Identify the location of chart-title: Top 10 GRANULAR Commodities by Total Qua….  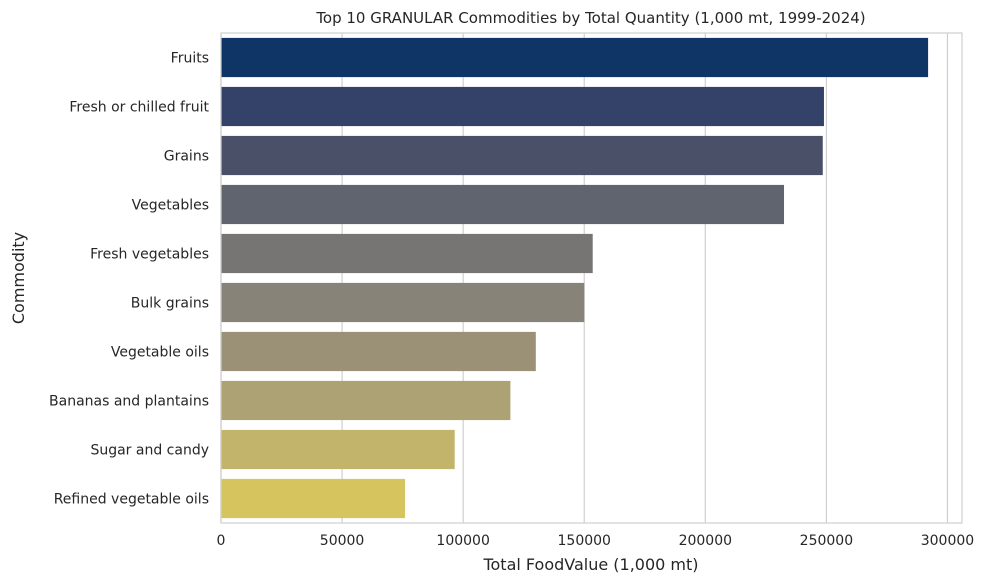
(590, 18).